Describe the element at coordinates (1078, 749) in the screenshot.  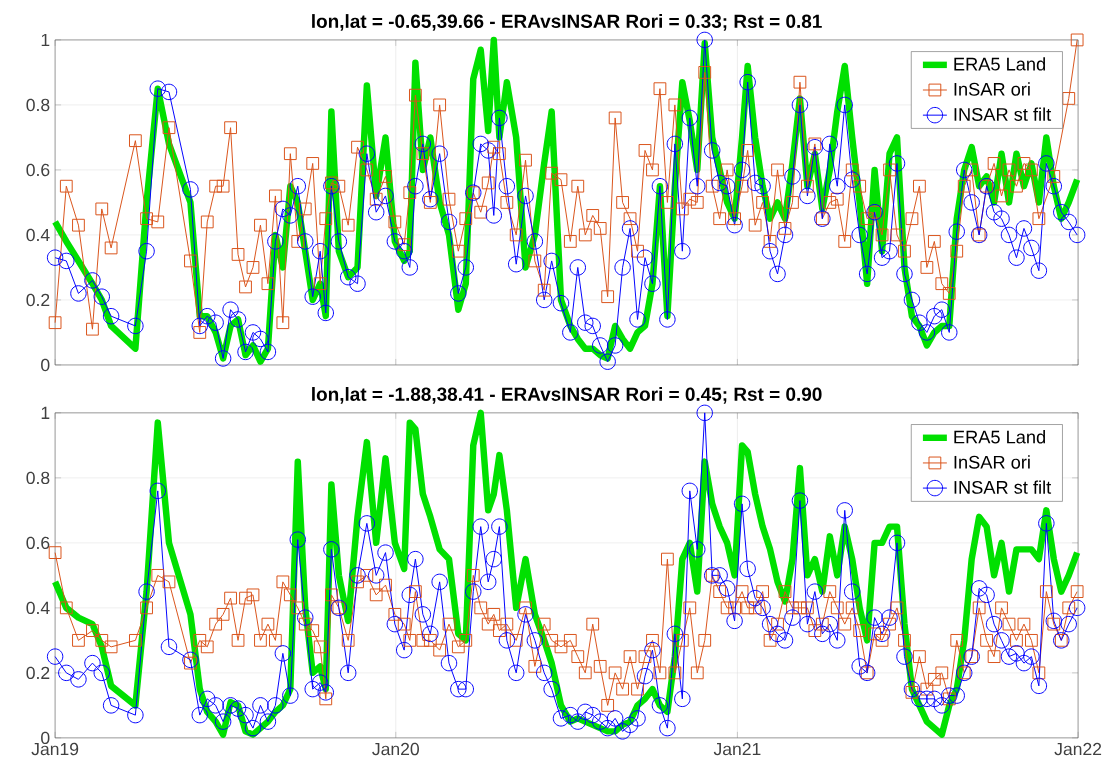
I see `x-tick-label: Jan22` at that location.